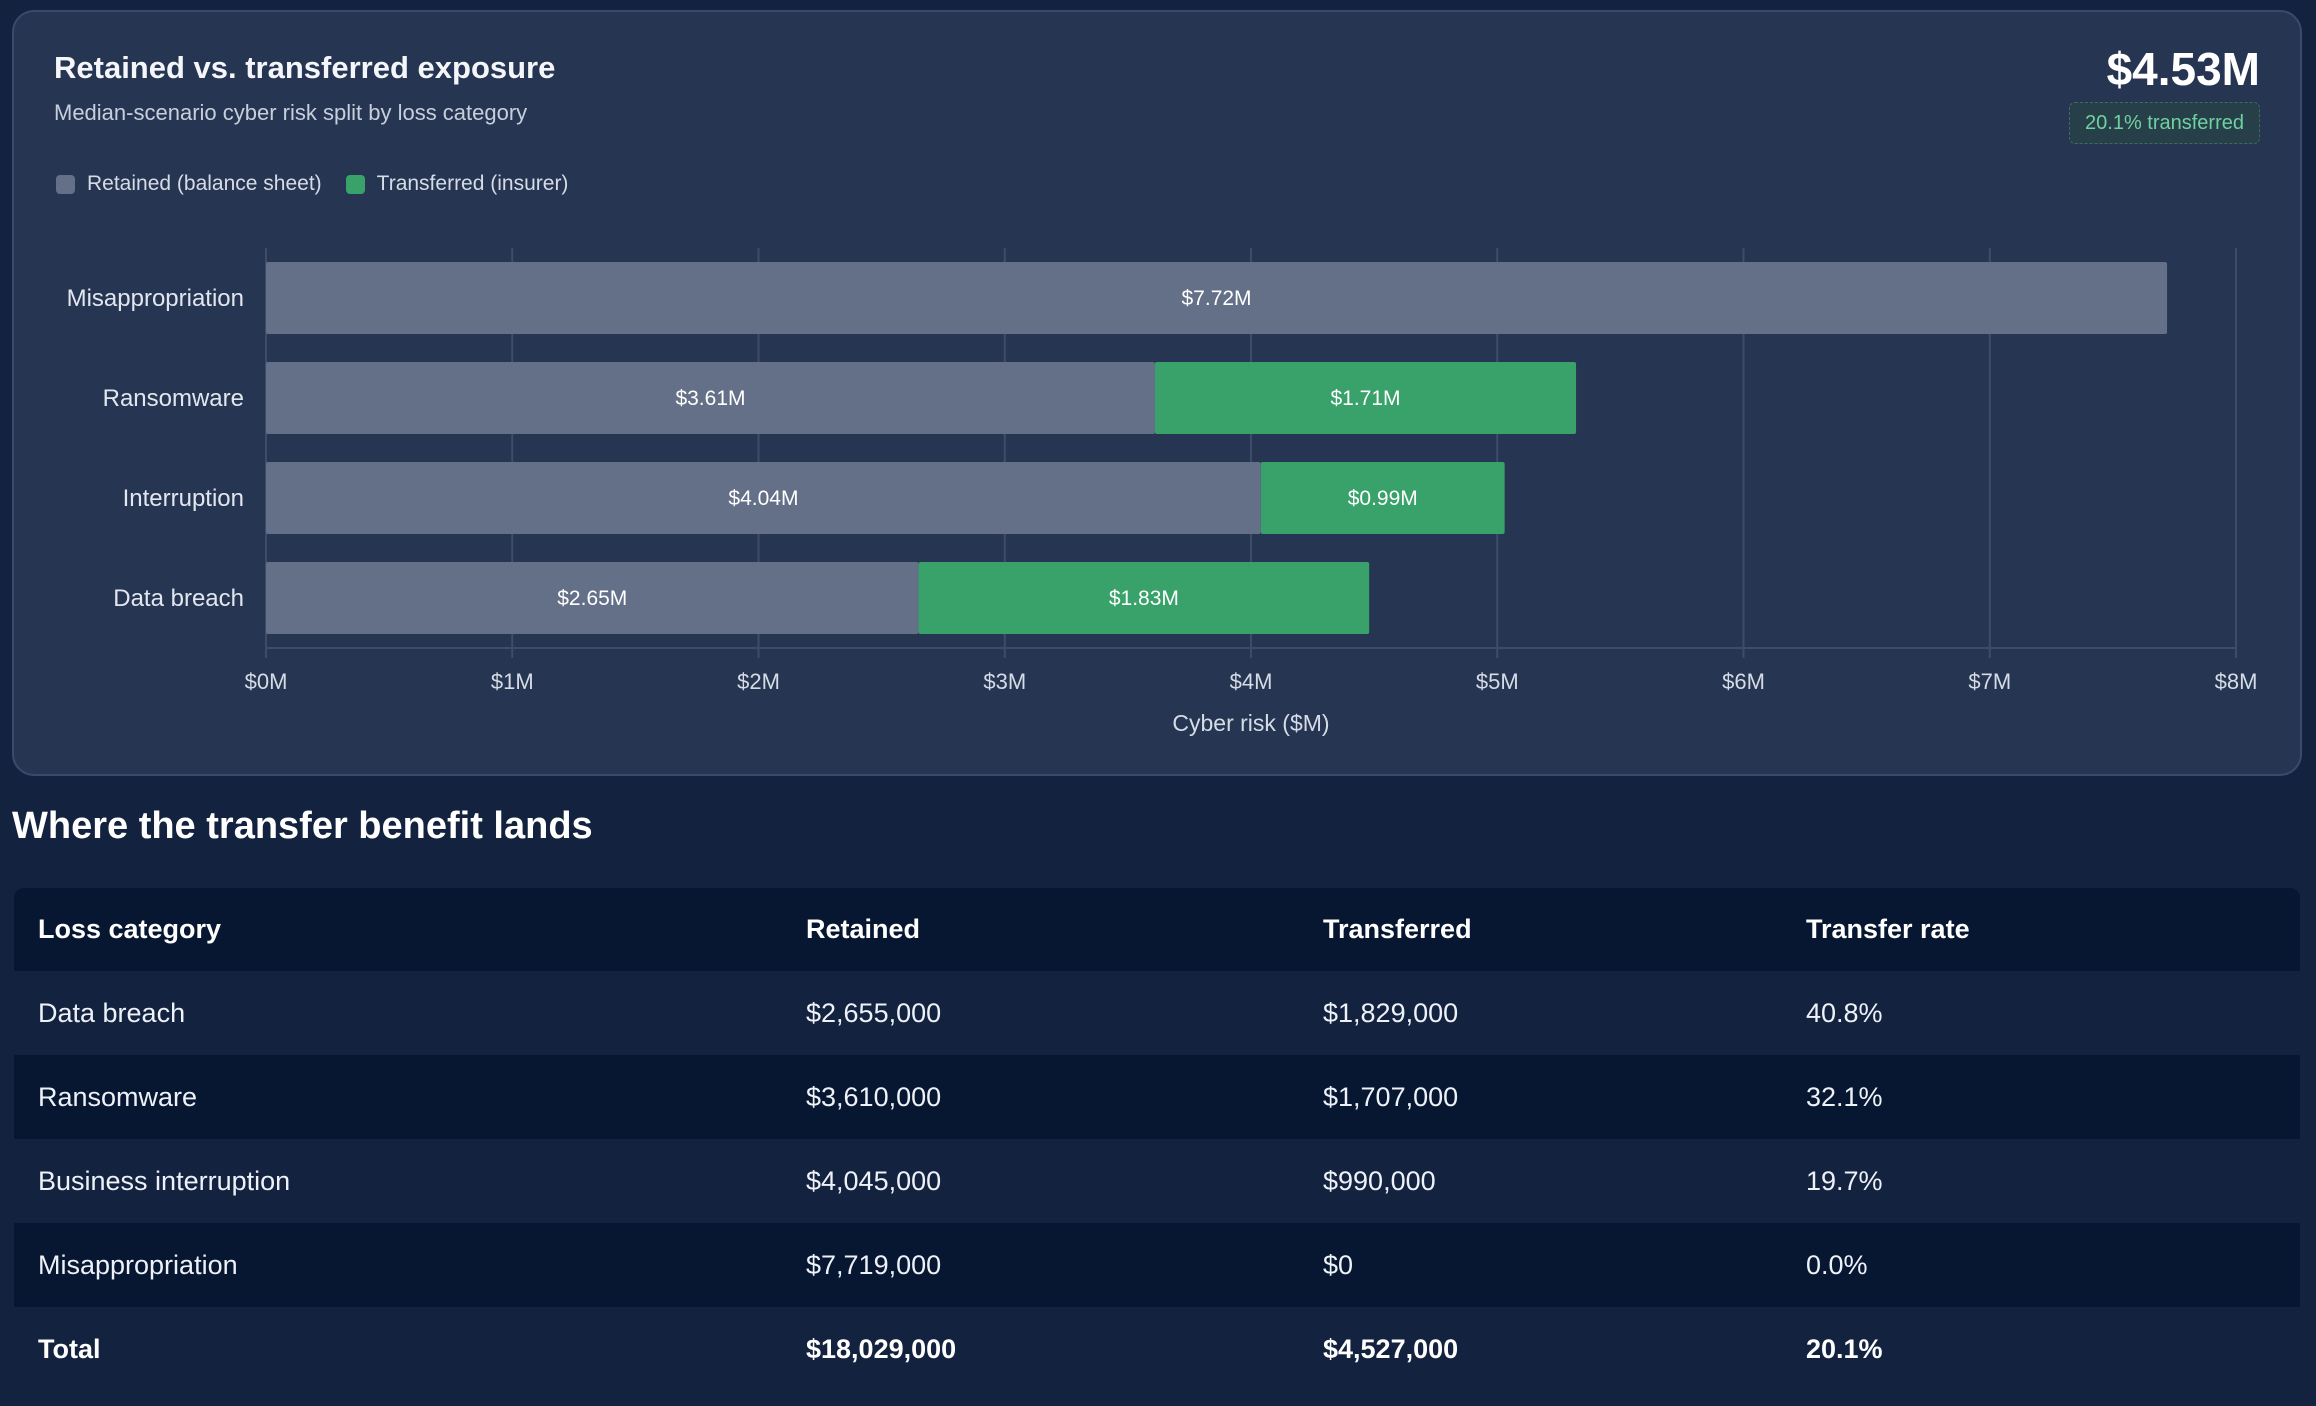 This screenshot has width=2316, height=1406. I want to click on header-retained: Retained, so click(1040, 929).